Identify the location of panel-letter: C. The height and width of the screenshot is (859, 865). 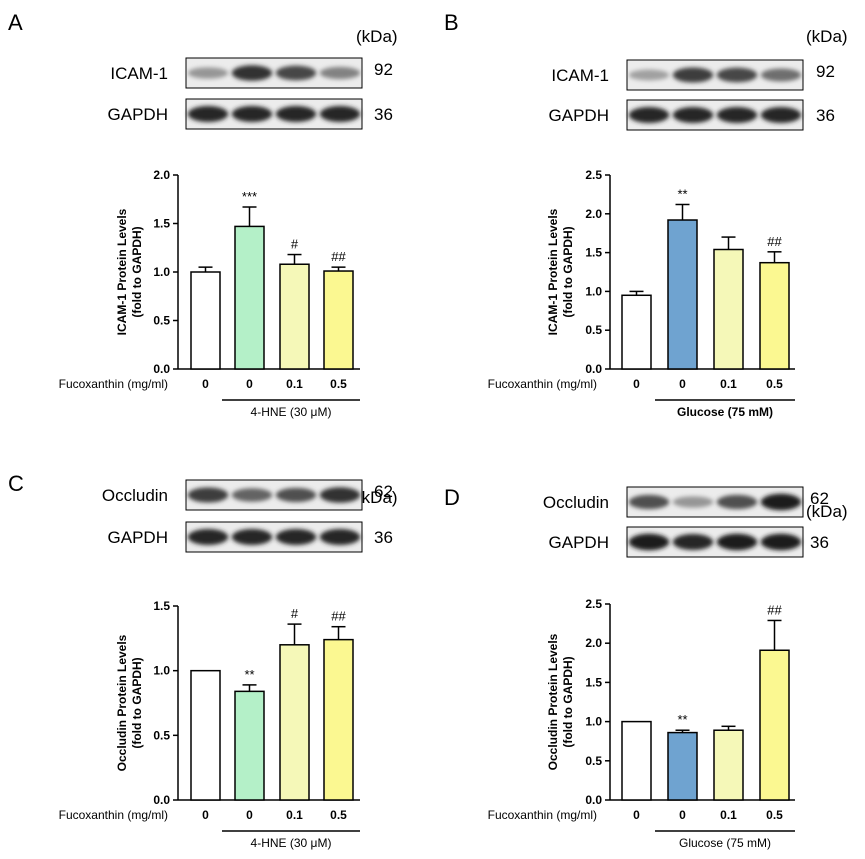
(16, 483).